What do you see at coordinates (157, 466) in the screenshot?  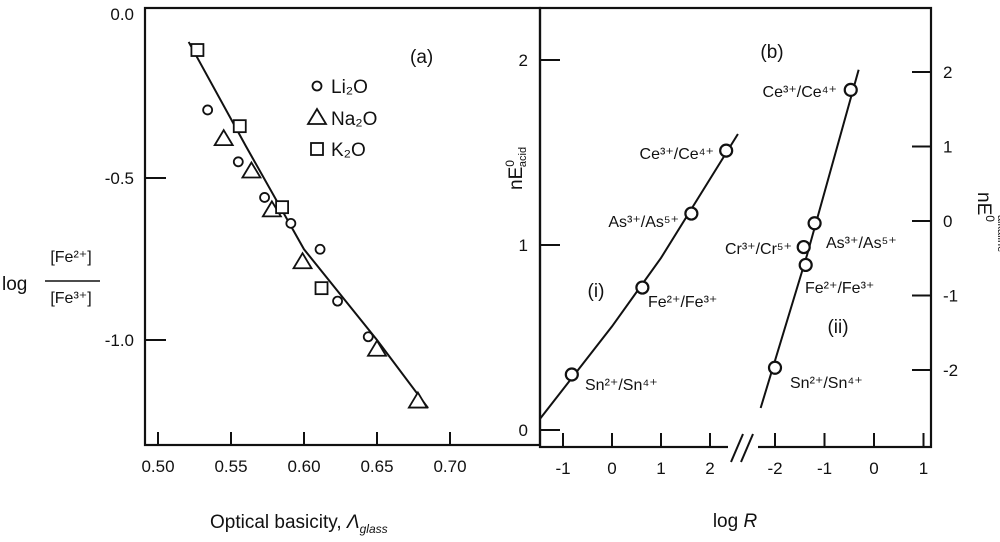 I see `x-tick-label-a: 0.50` at bounding box center [157, 466].